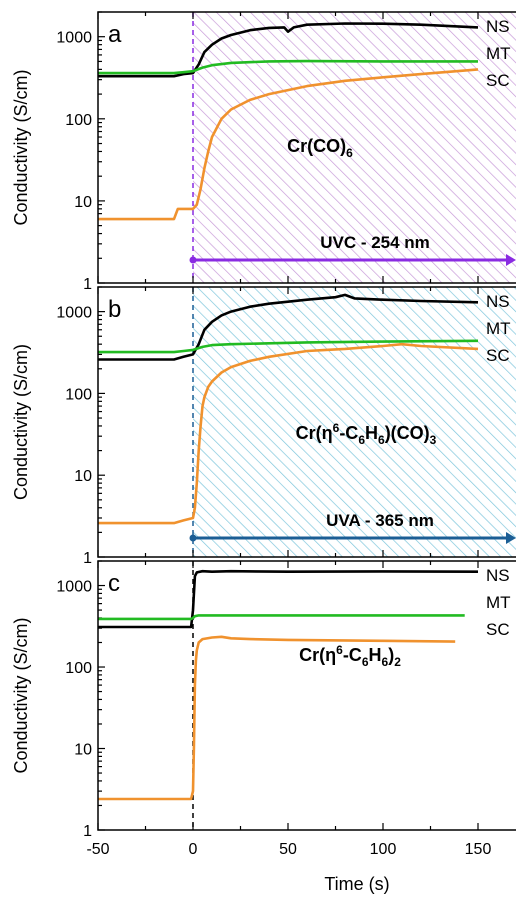  Describe the element at coordinates (97, 849) in the screenshot. I see `x-tick-label: -50` at that location.